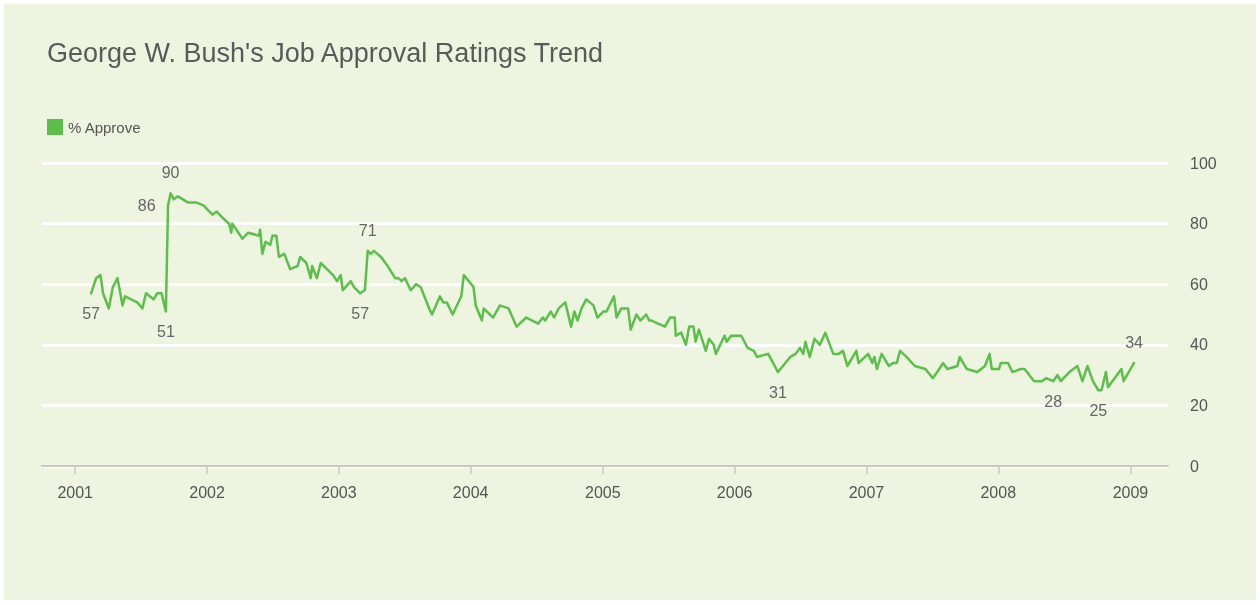 The width and height of the screenshot is (1260, 604). I want to click on x-tick-label: 2001, so click(75, 492).